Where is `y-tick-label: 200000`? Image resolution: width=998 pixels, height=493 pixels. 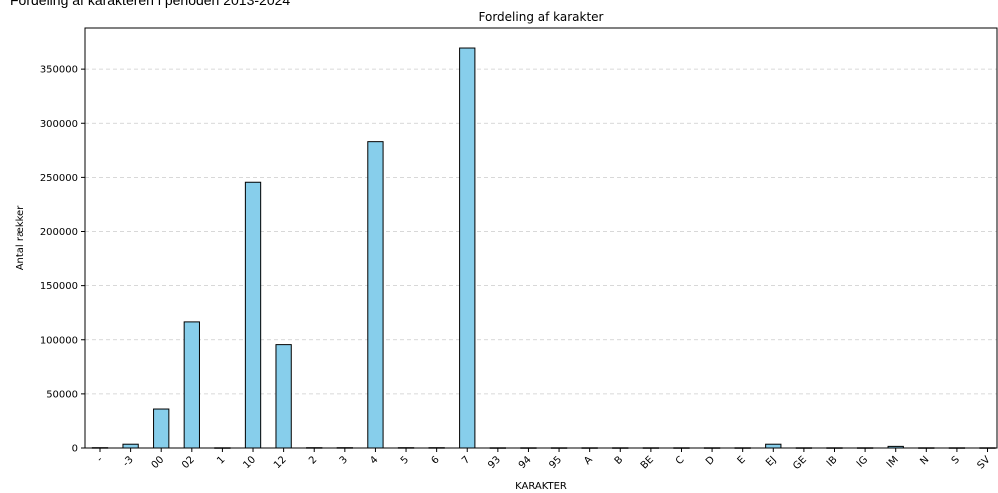
y-tick-label: 200000 is located at coordinates (59, 232).